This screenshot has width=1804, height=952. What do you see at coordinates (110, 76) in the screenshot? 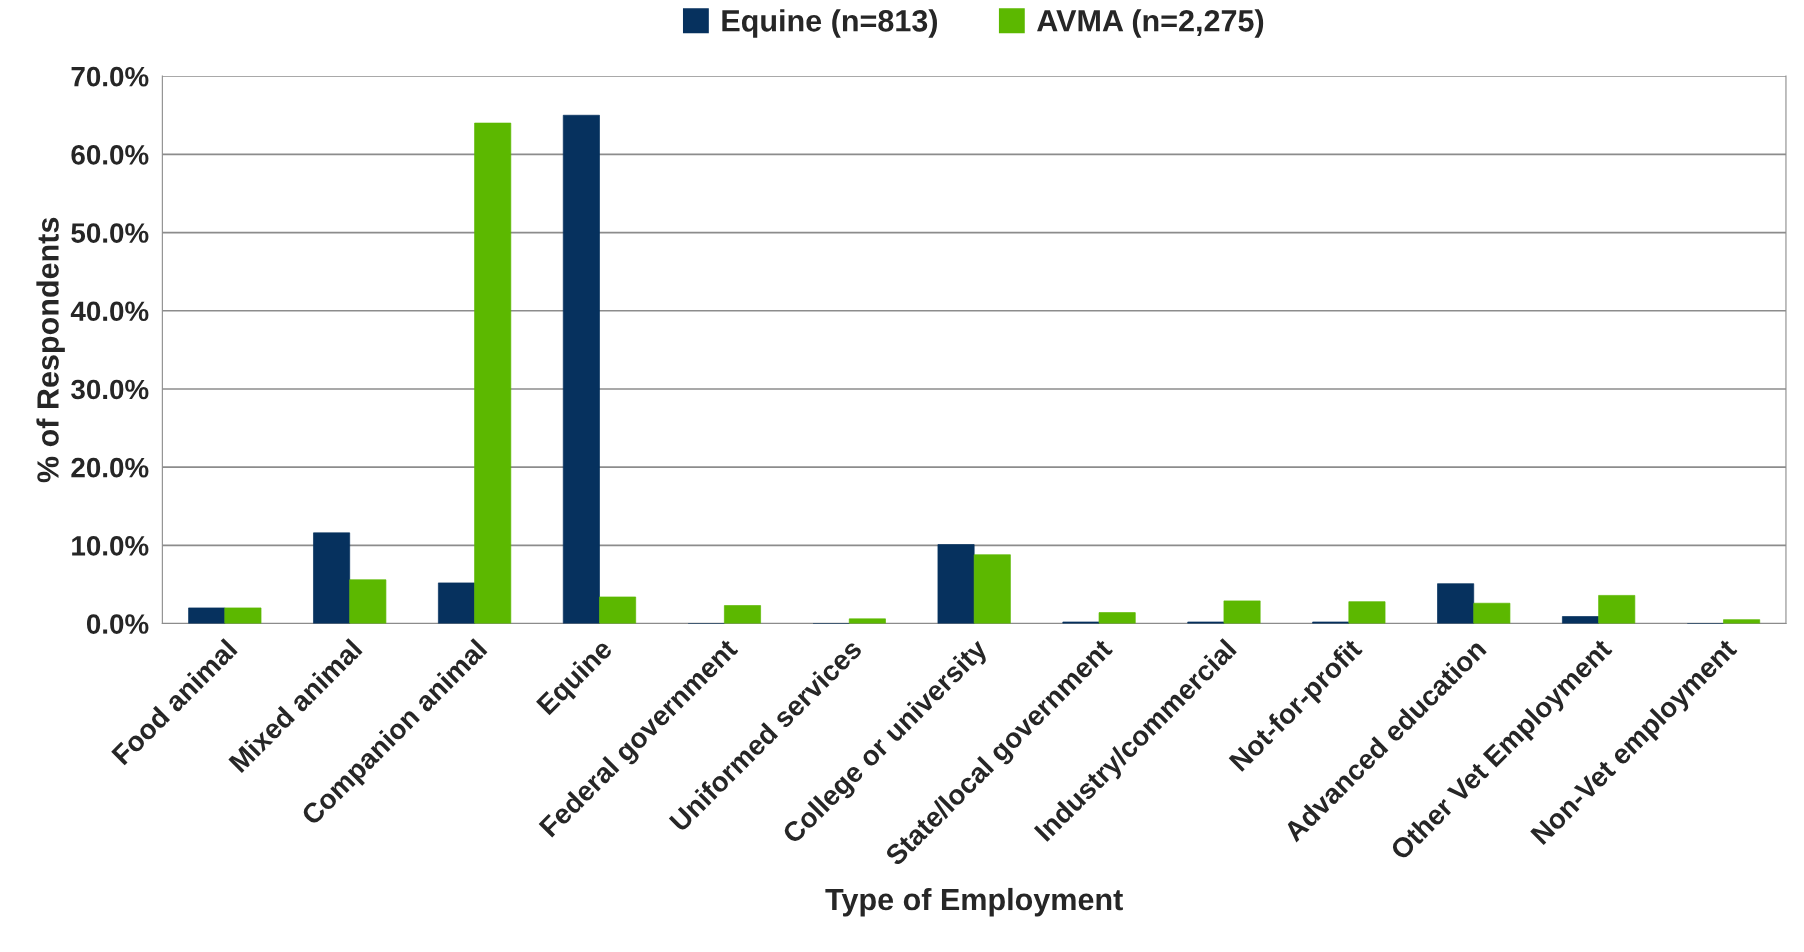
I see `y-tick-label: 70.0%` at bounding box center [110, 76].